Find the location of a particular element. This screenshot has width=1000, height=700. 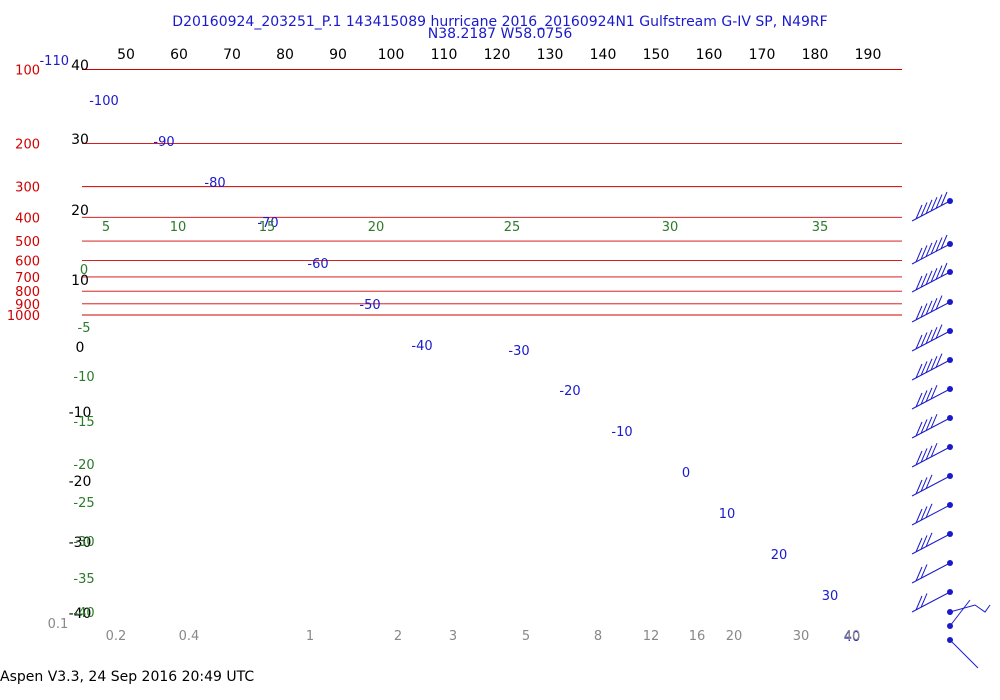

height-scale-tick-label: 30 is located at coordinates (80, 140).